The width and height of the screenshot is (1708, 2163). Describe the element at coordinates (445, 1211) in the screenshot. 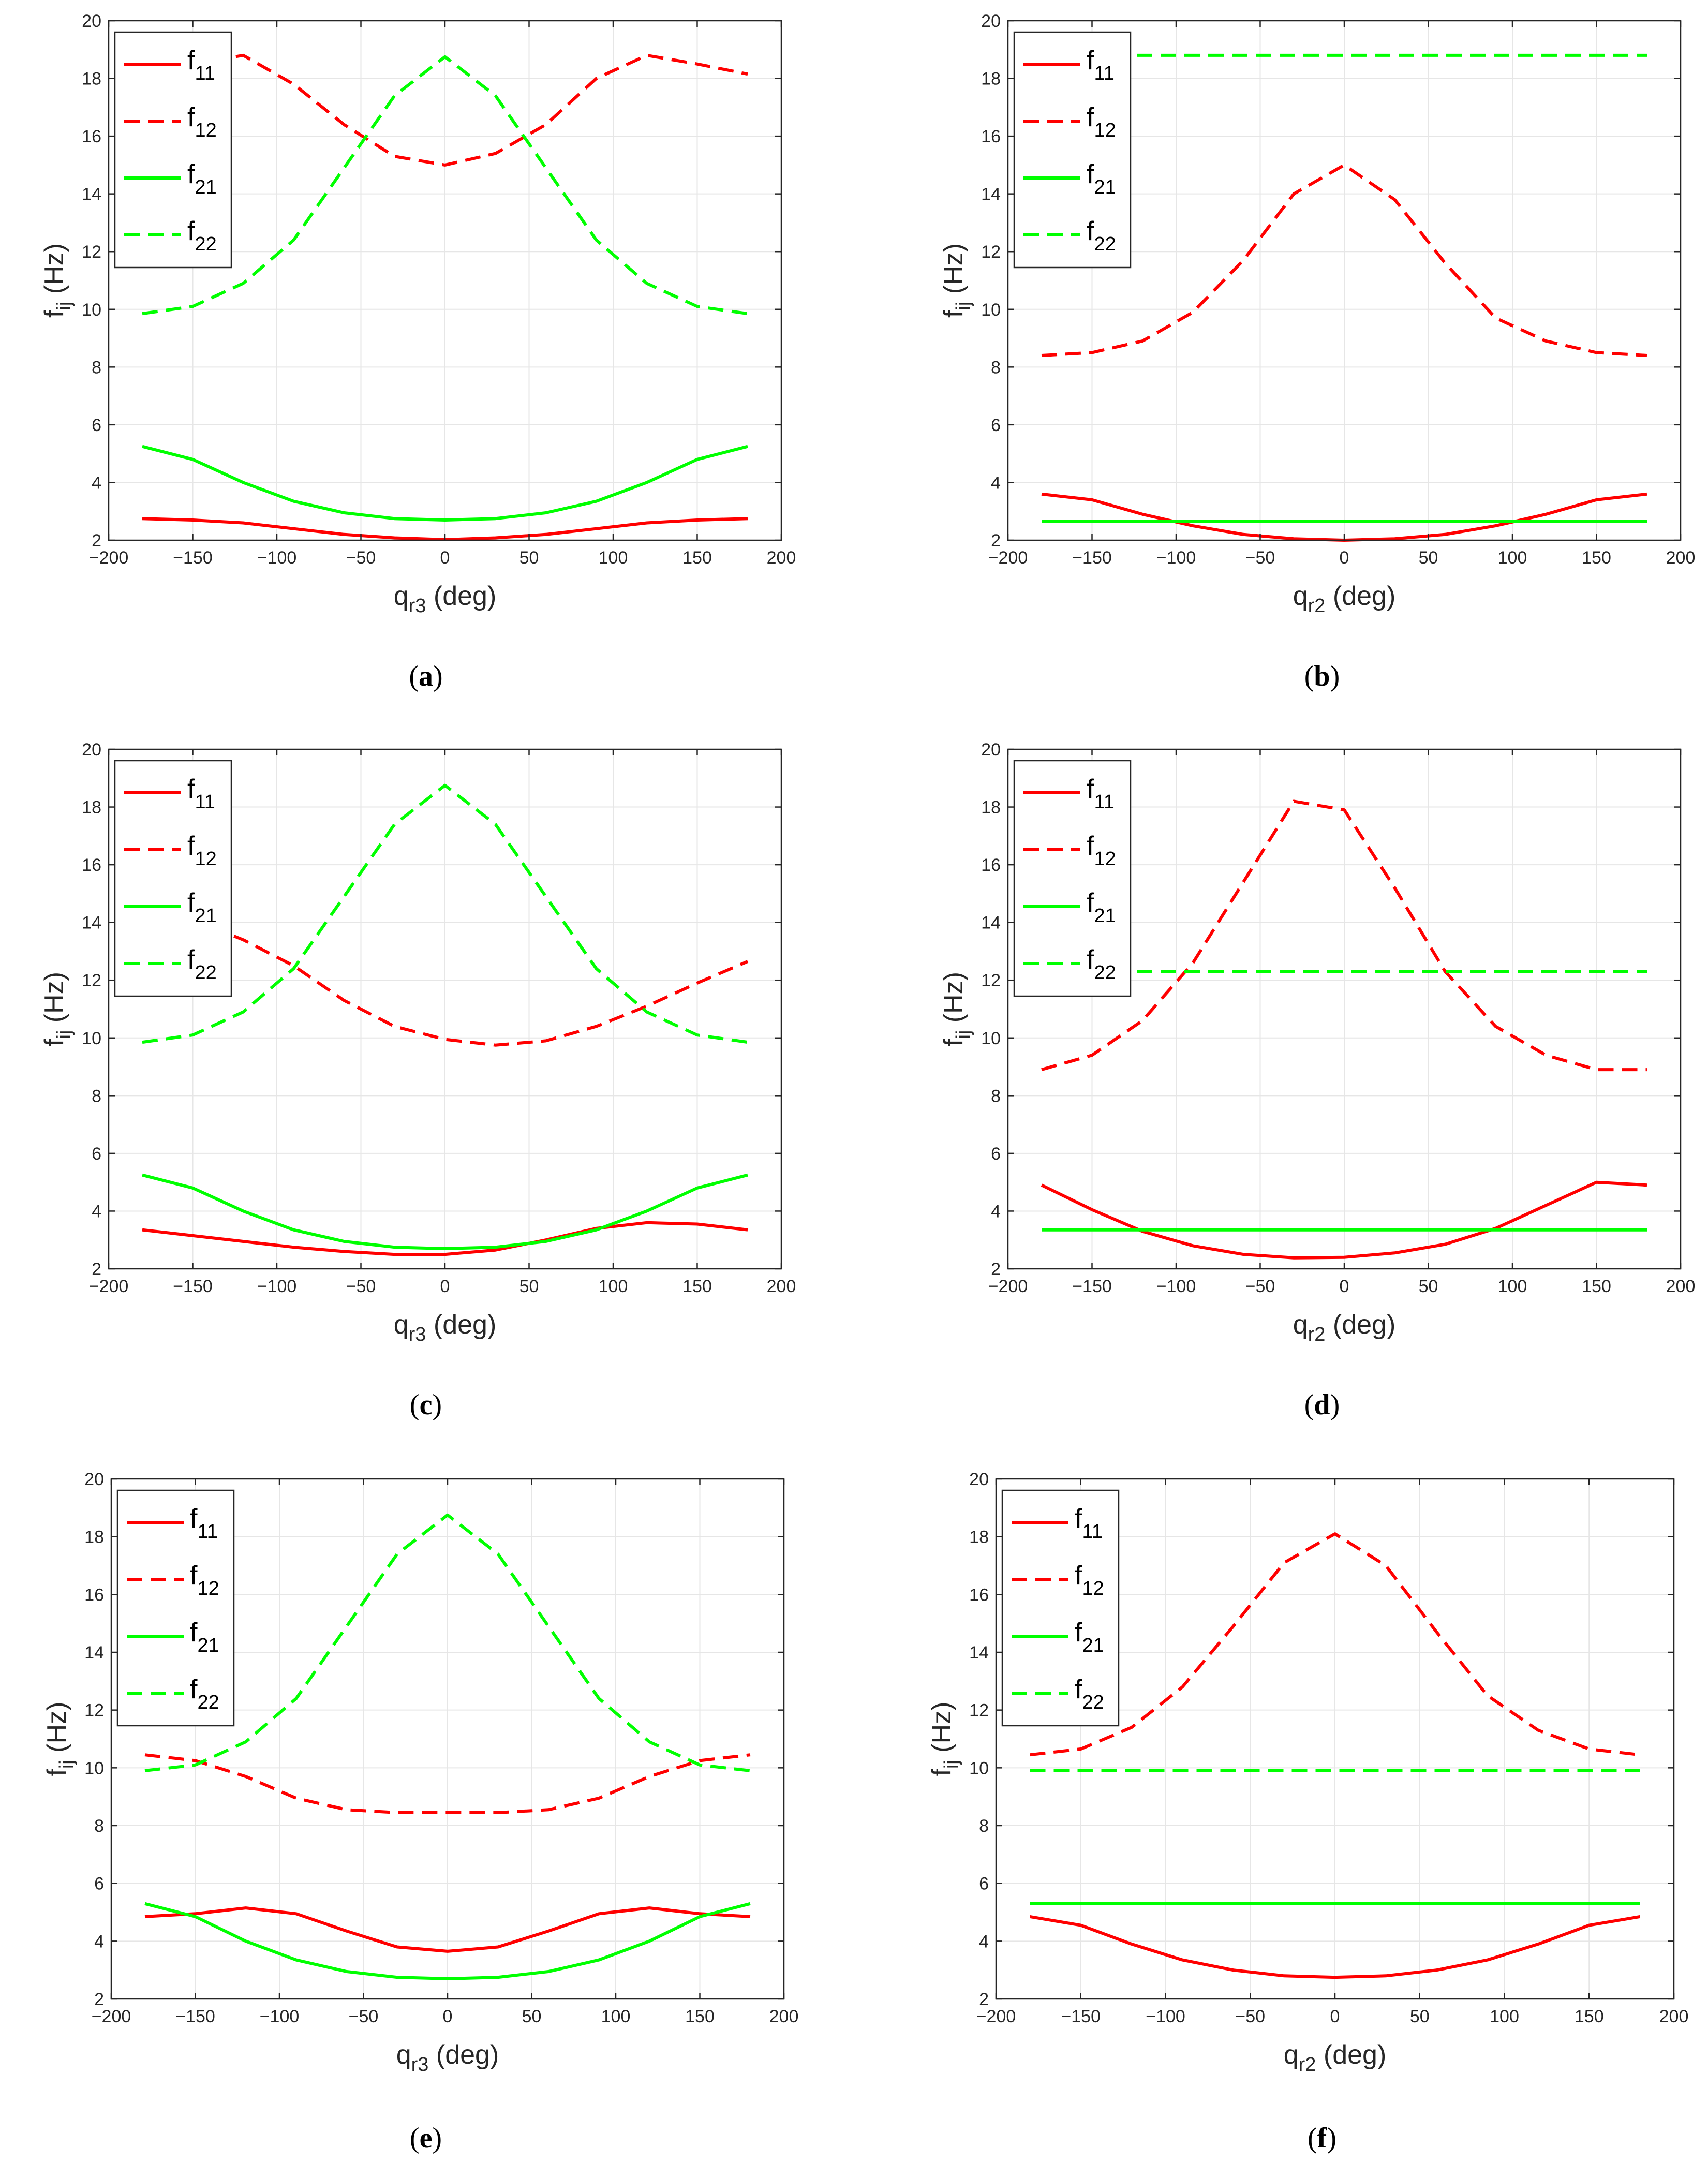

I see `series-line-f21` at that location.